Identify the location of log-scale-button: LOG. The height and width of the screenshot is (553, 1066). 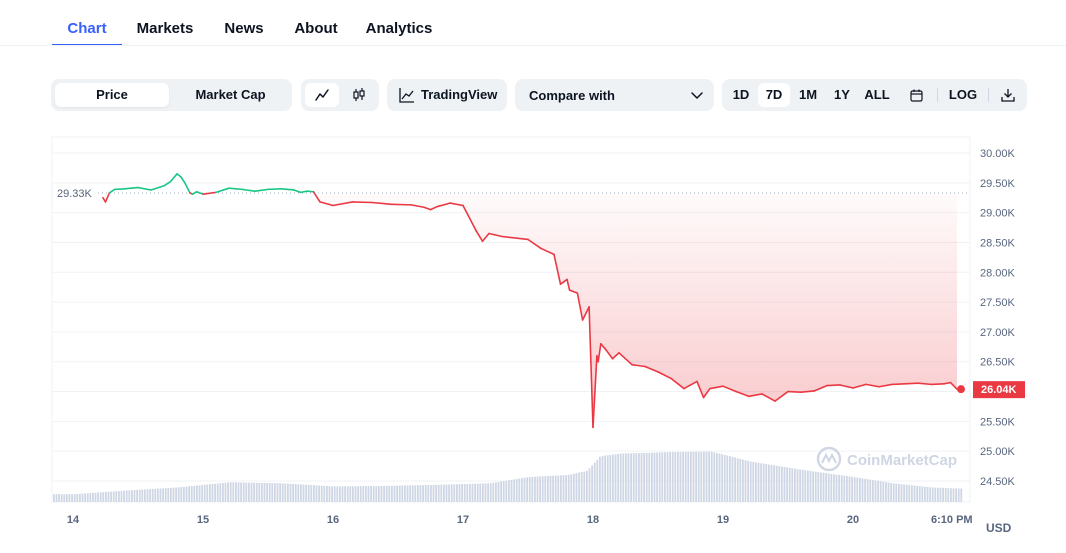
(963, 94).